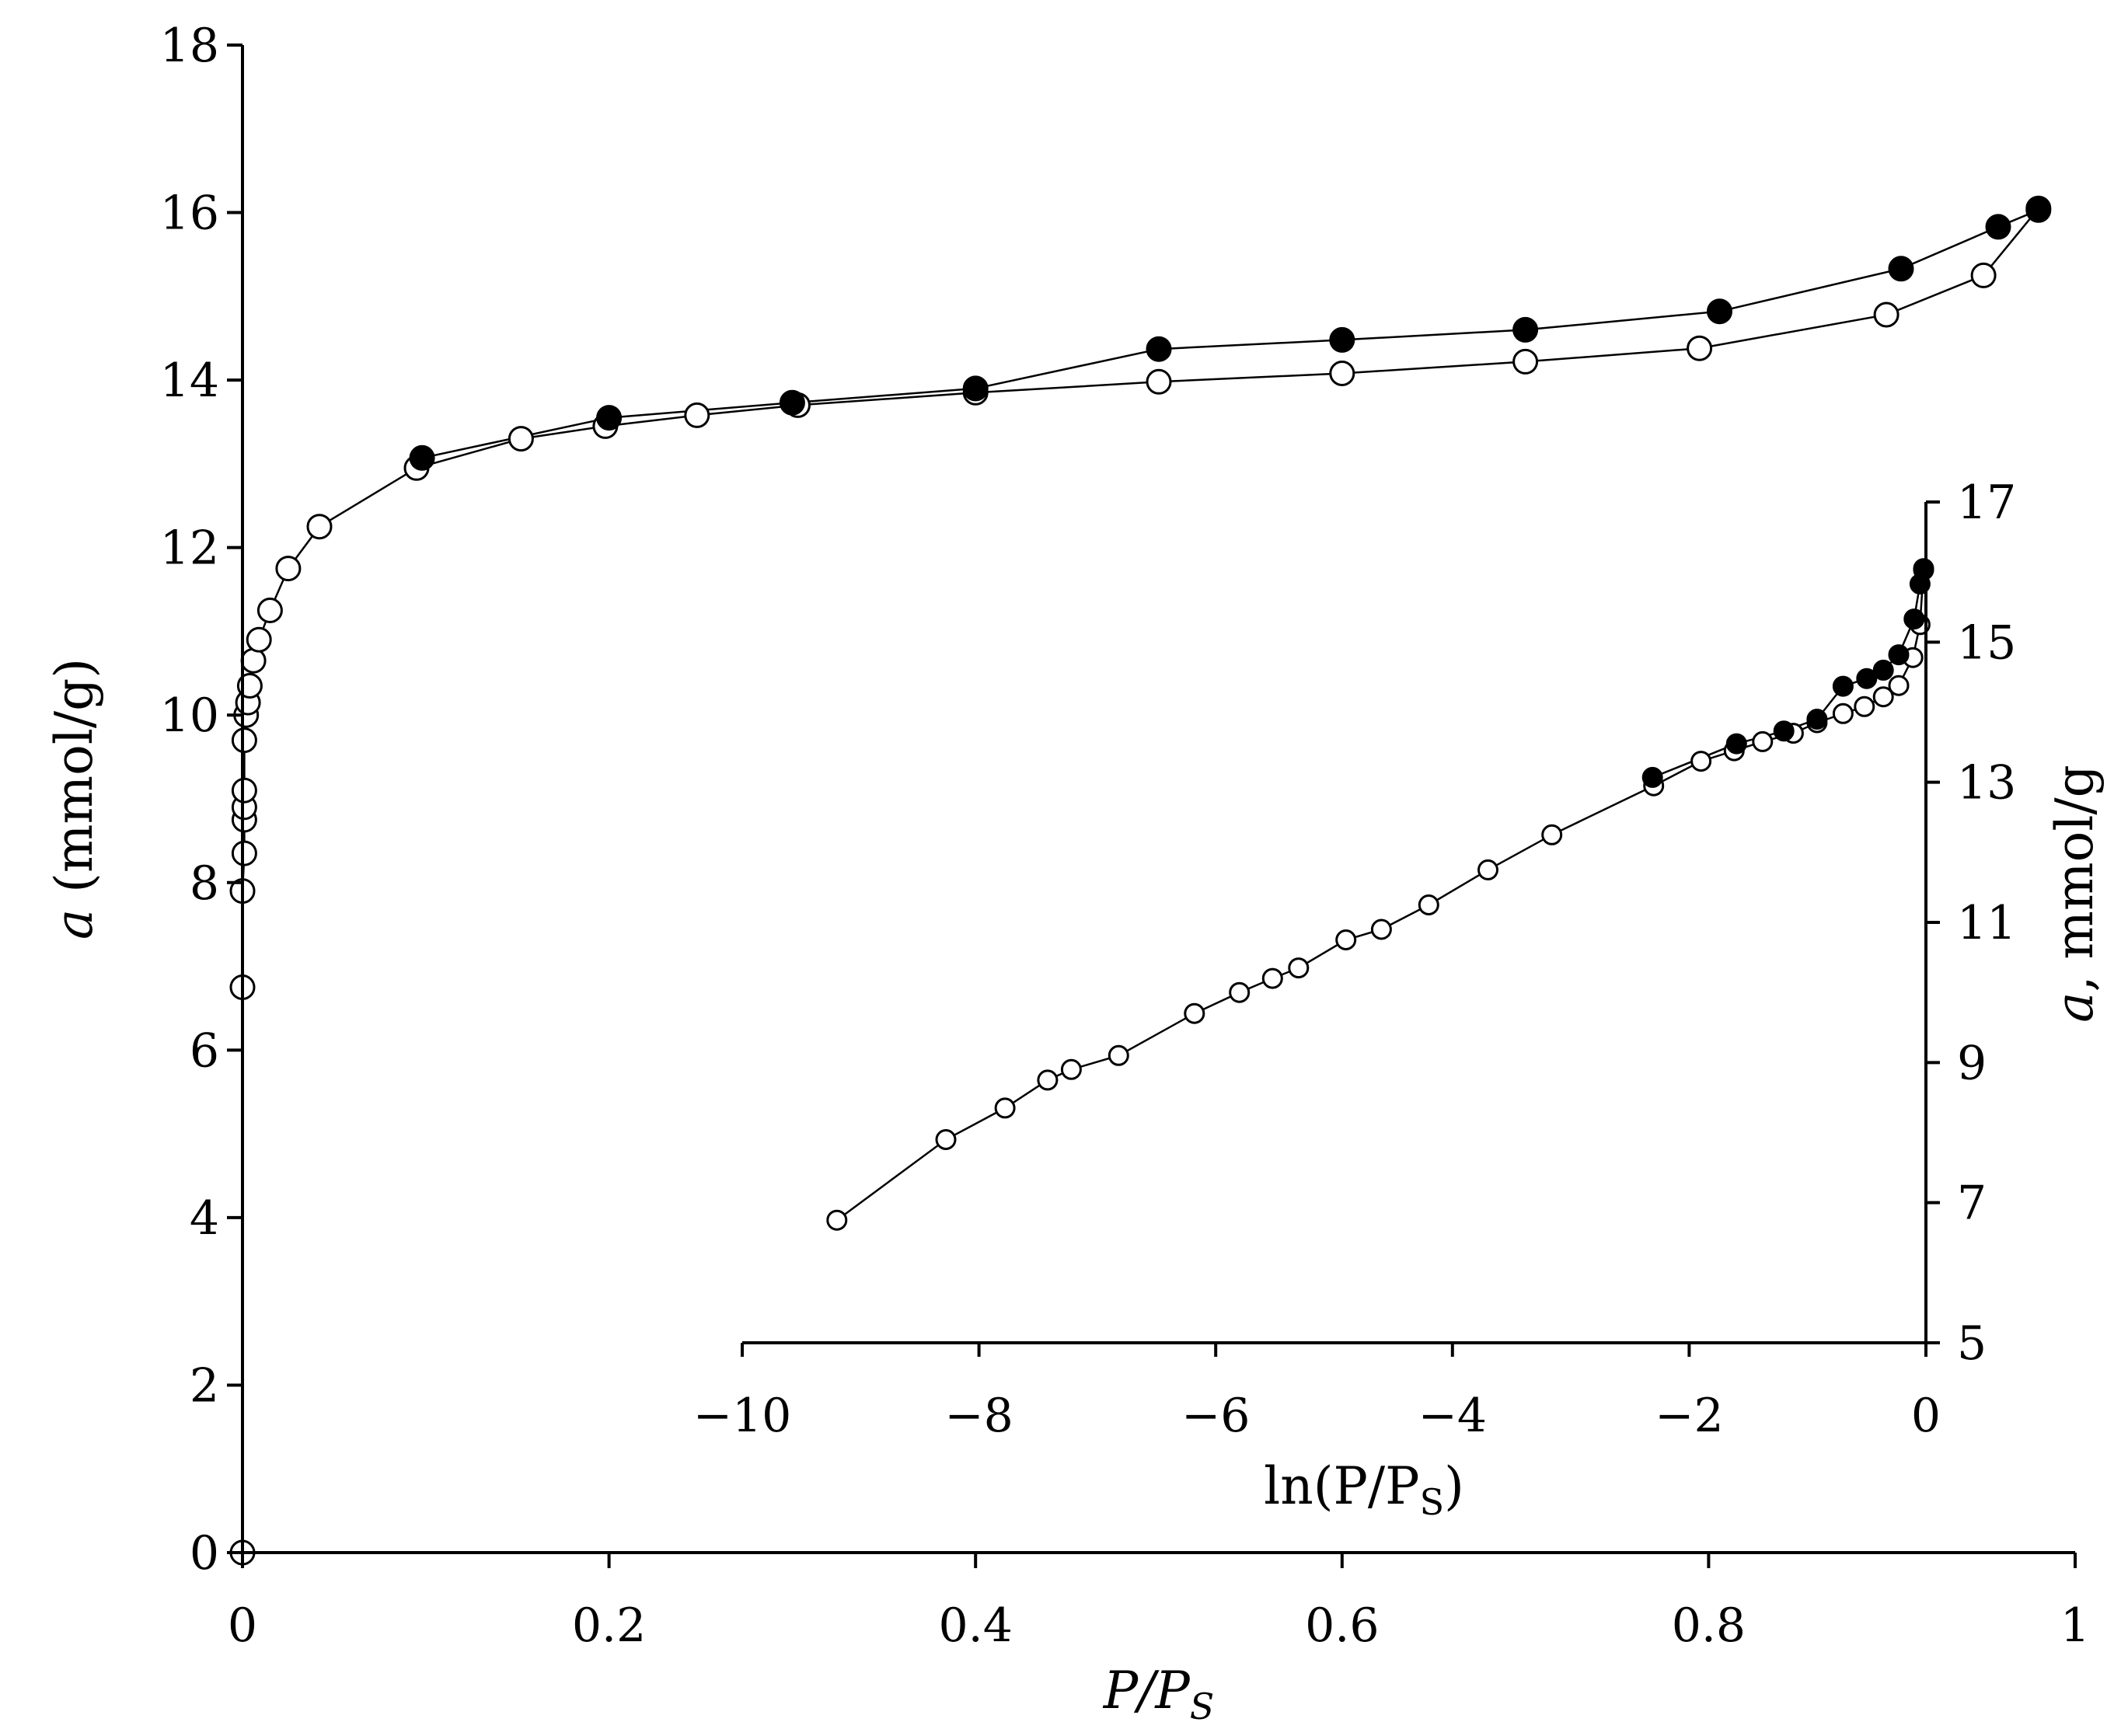  I want to click on inset-y-axis-title: a, mmol/g, so click(2075, 894).